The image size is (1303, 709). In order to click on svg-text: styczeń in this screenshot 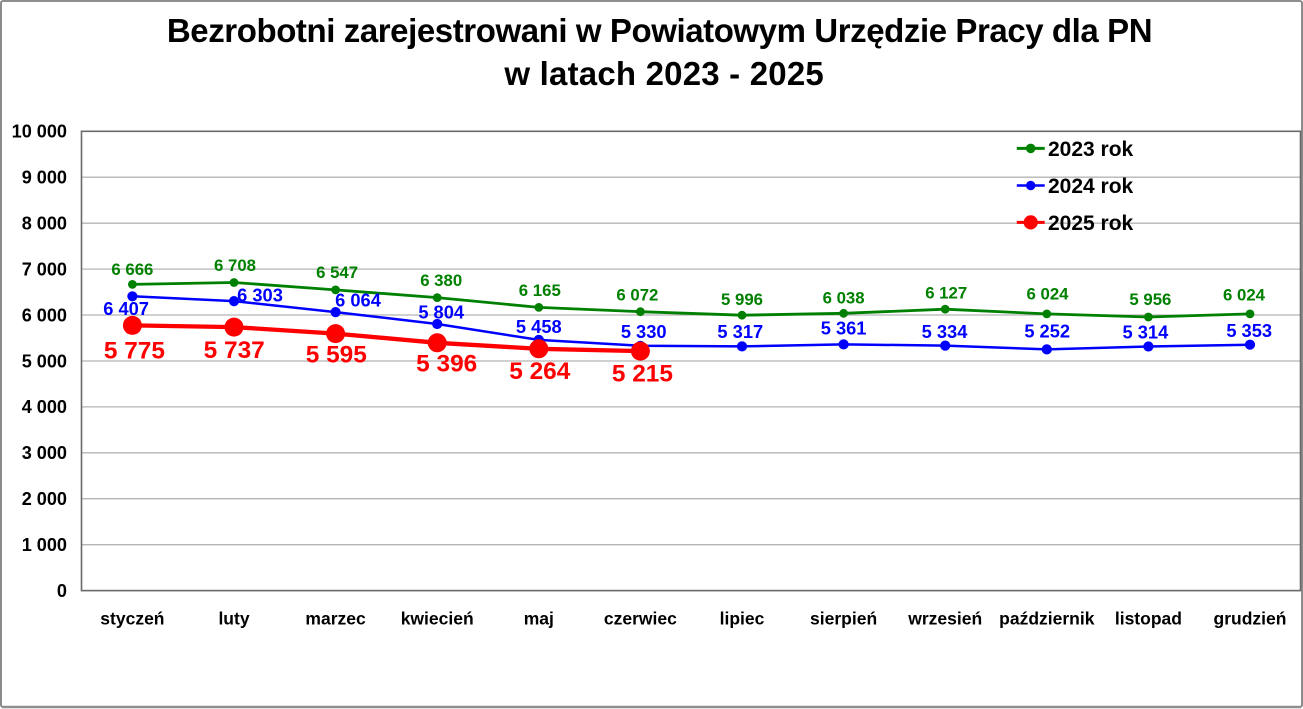, I will do `click(132, 619)`.